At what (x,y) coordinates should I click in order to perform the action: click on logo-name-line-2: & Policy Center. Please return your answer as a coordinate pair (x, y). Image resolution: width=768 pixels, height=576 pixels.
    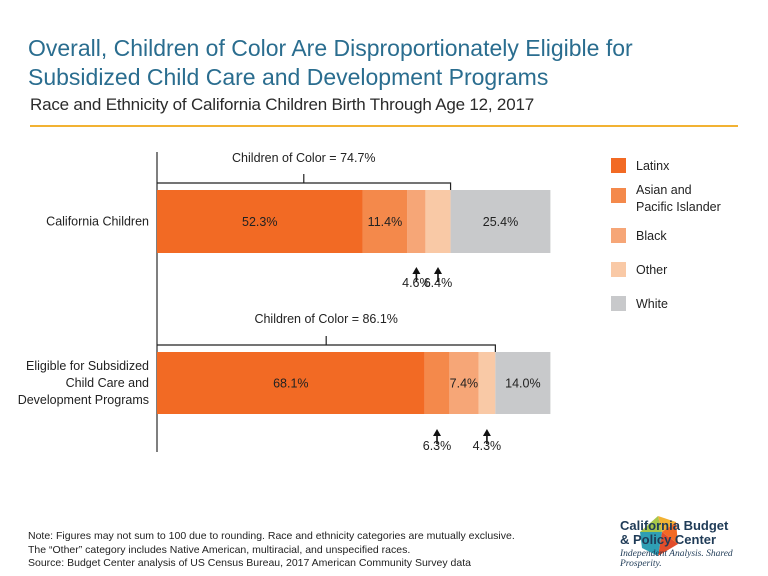
    Looking at the image, I should click on (668, 539).